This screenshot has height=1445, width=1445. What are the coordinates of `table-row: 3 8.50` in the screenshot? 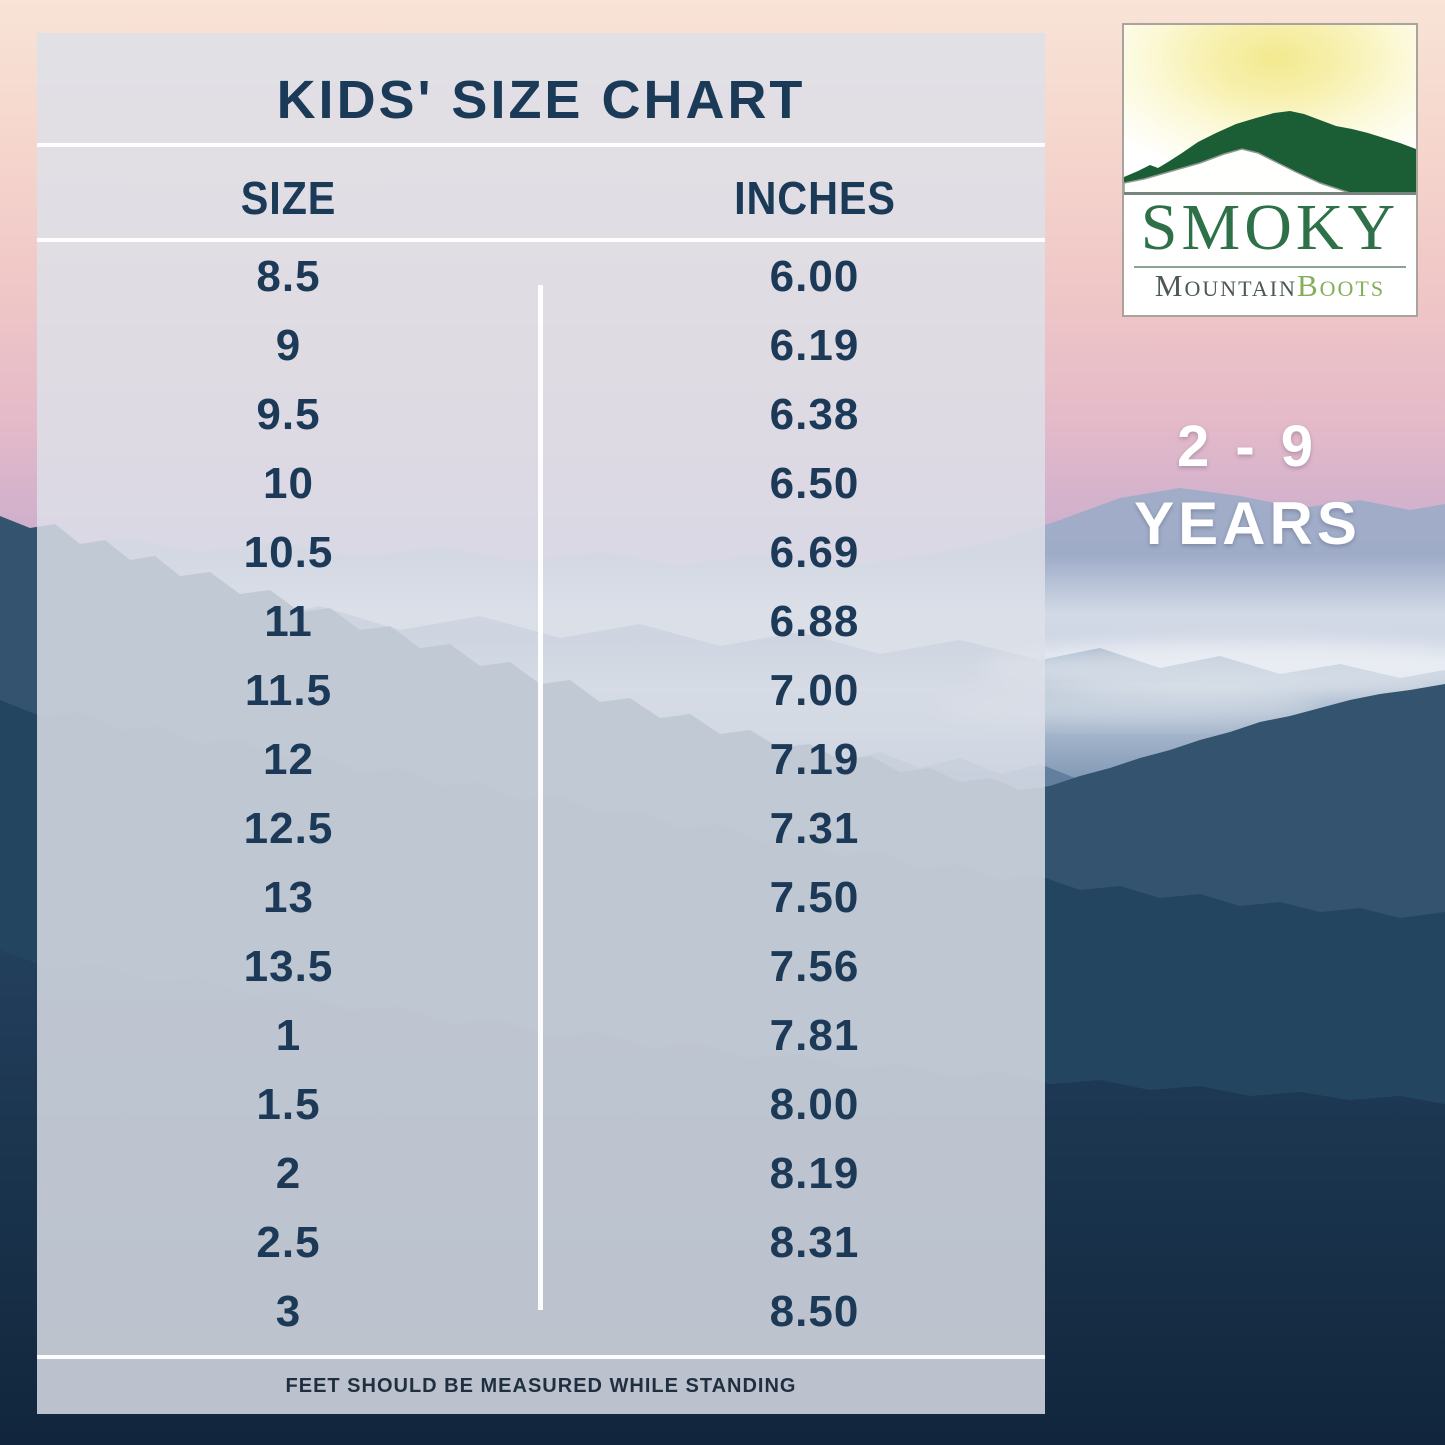 It's located at (541, 1311).